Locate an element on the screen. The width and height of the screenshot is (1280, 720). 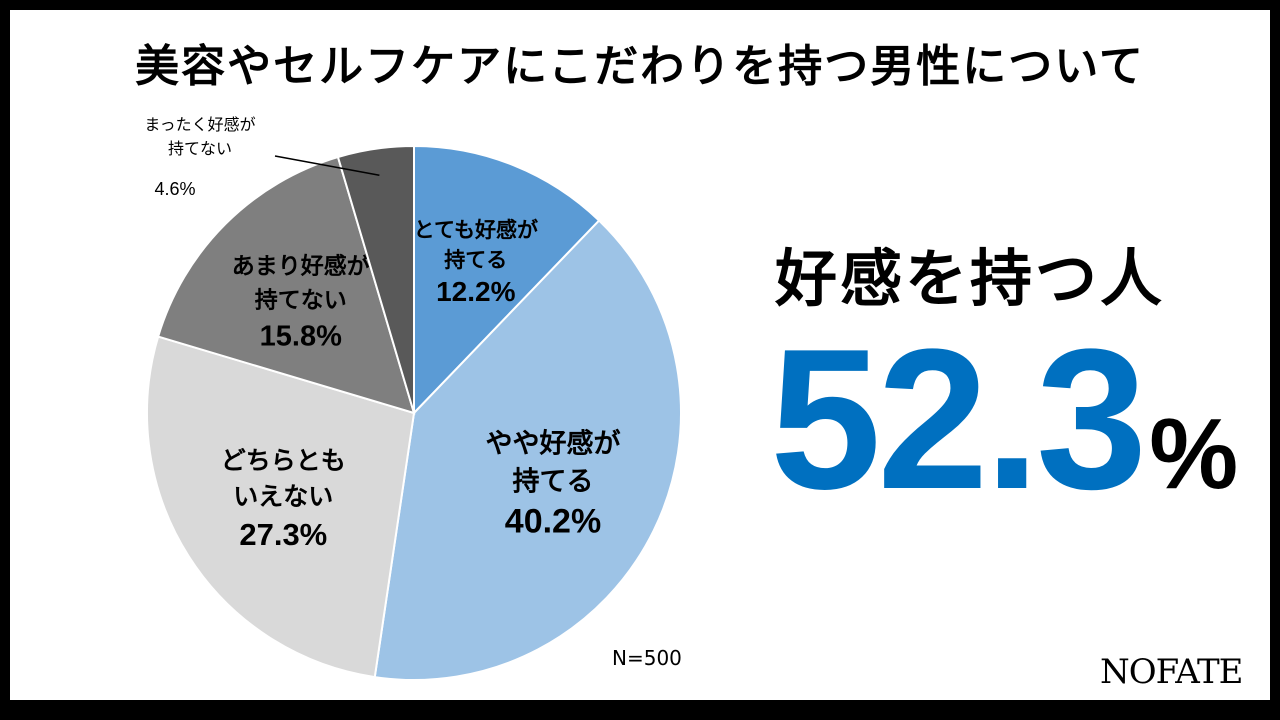
summary-number: 52.3 is located at coordinates (958, 419).